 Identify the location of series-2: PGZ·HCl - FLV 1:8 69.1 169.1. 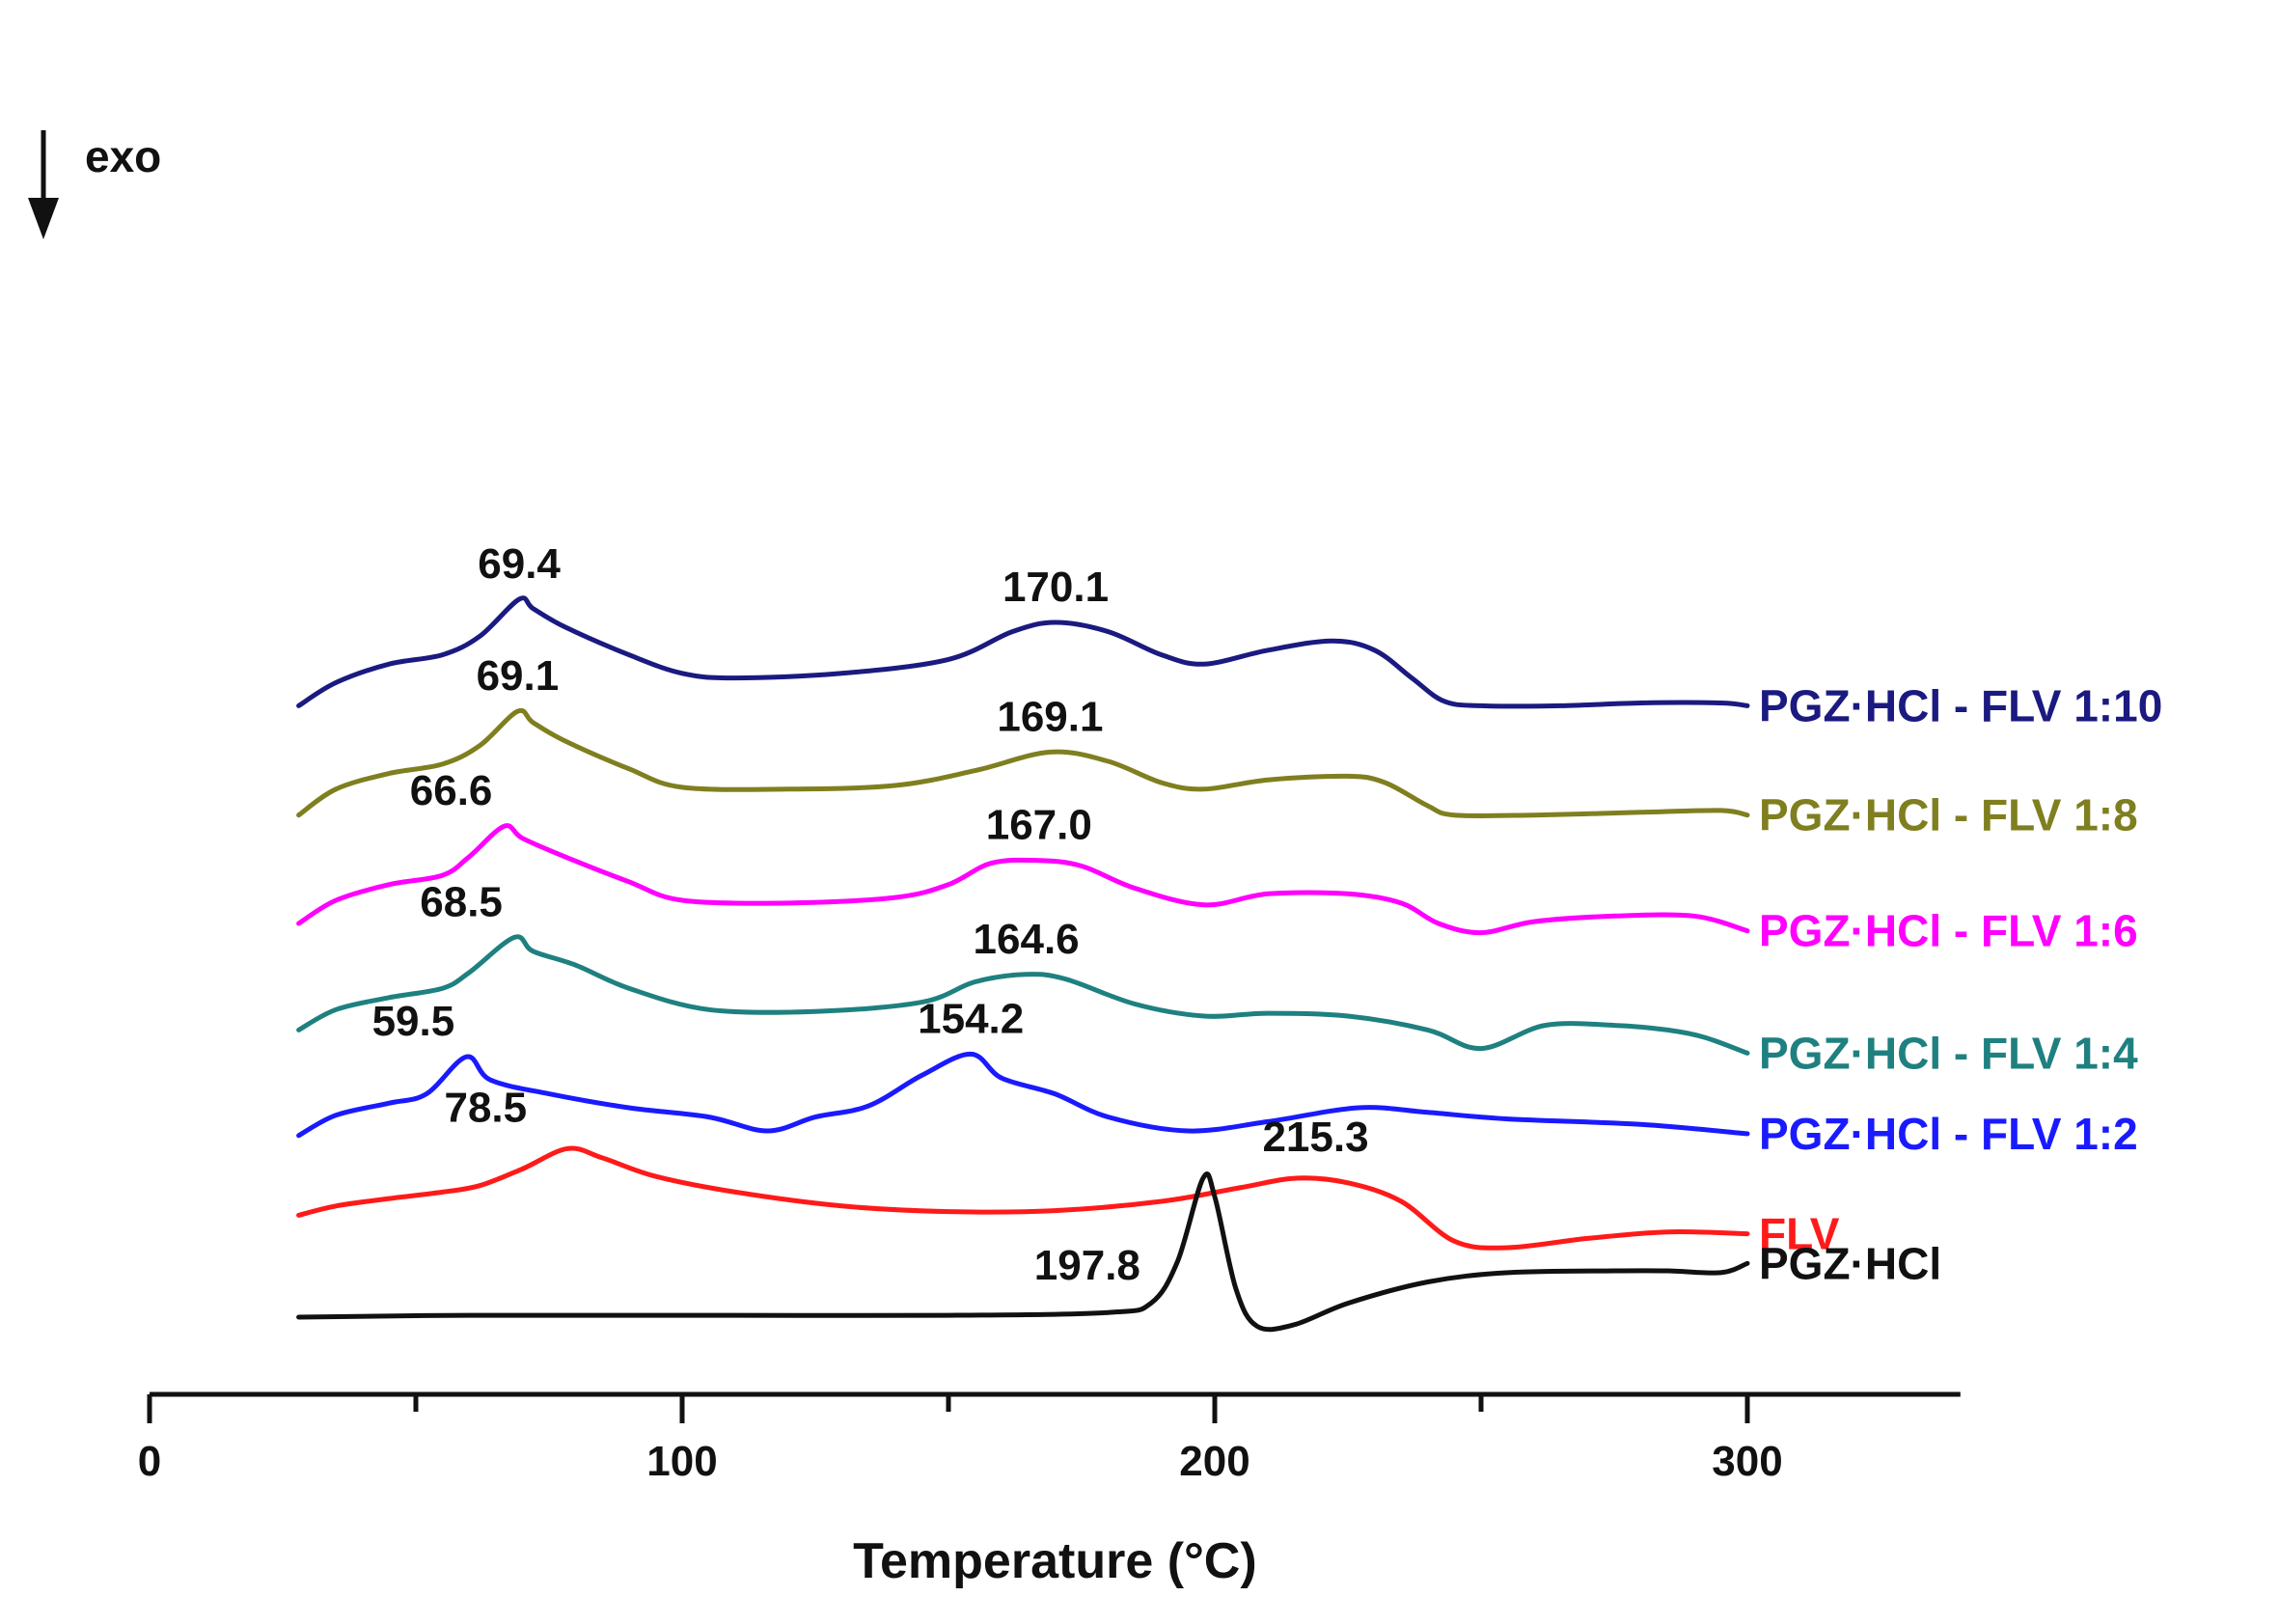
(1217, 746).